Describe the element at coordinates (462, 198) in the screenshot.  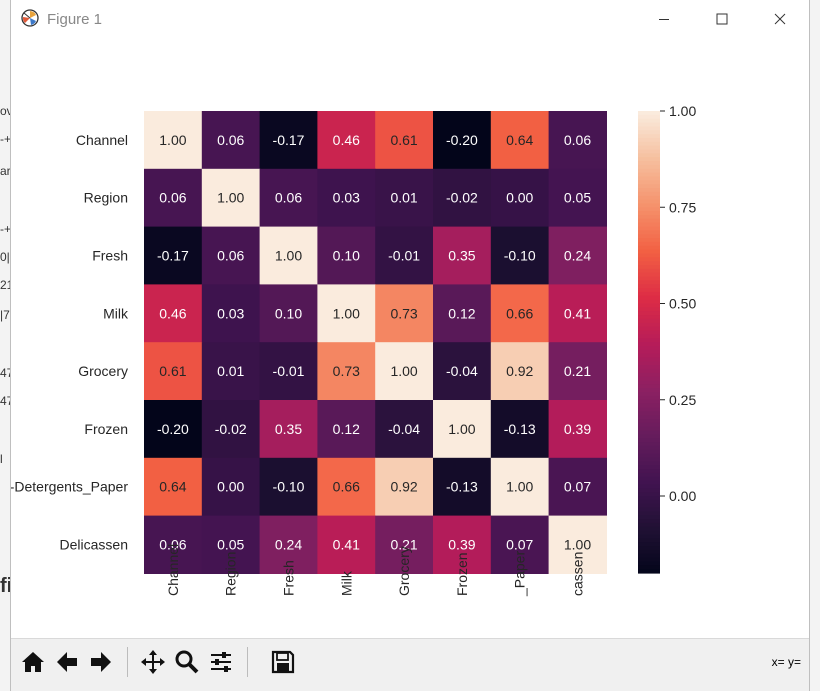
I see `heatmap-cell-annotation: -0.02` at that location.